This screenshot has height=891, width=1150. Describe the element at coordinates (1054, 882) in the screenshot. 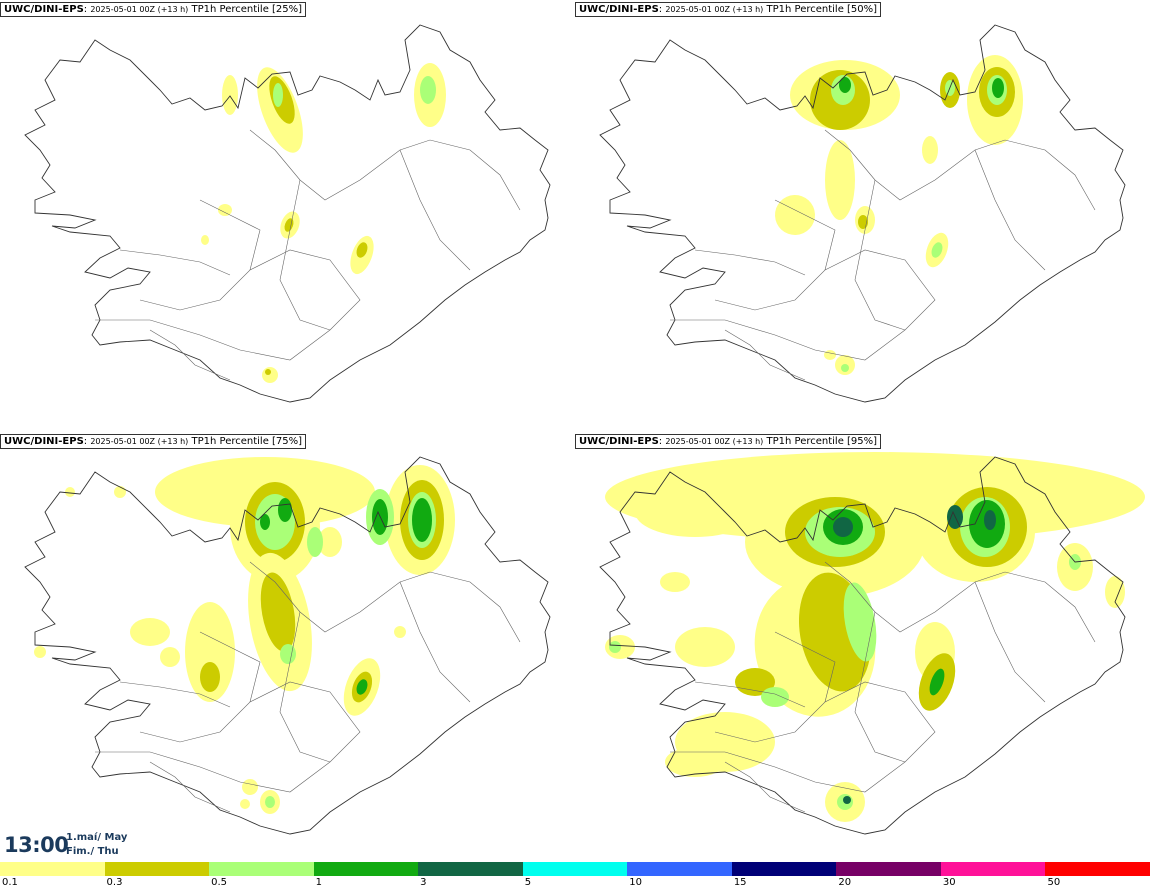

I see `colorbar-tick-label: 50` at that location.